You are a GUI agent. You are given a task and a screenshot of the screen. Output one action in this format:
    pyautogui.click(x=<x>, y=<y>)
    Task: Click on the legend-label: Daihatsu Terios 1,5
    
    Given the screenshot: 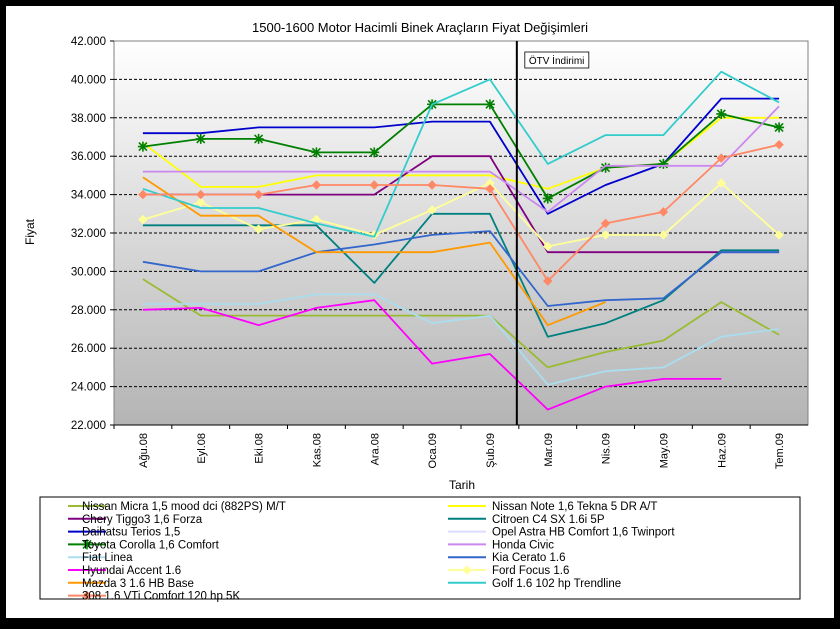 What is the action you would take?
    pyautogui.click(x=131, y=533)
    